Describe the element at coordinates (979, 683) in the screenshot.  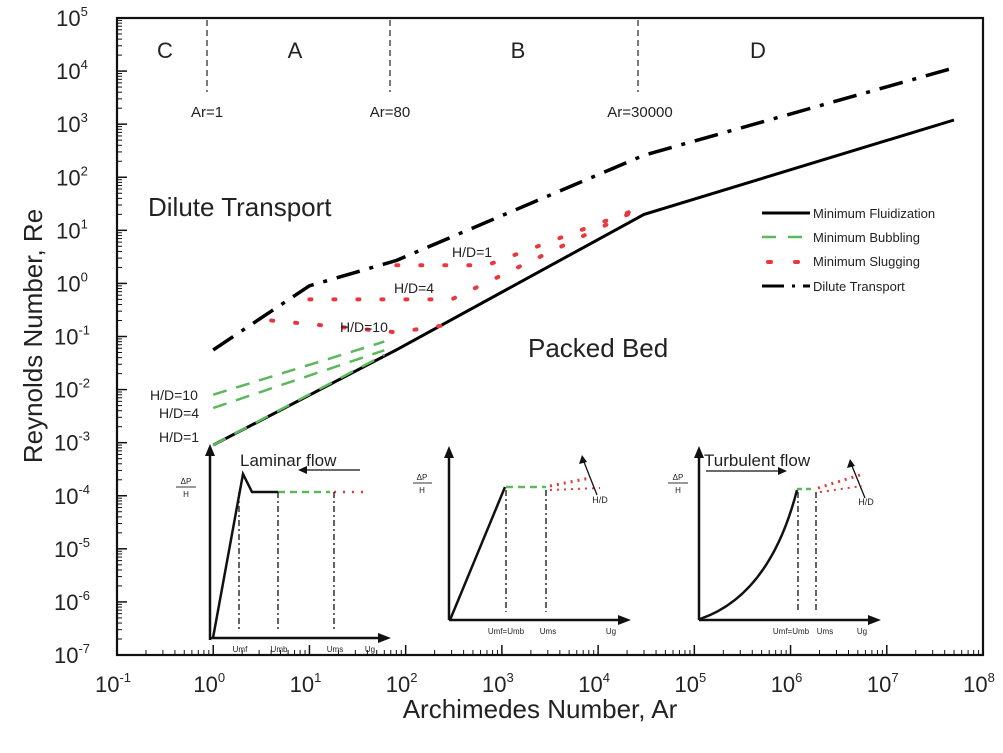
I see `x-tick-label: 10⁸` at that location.